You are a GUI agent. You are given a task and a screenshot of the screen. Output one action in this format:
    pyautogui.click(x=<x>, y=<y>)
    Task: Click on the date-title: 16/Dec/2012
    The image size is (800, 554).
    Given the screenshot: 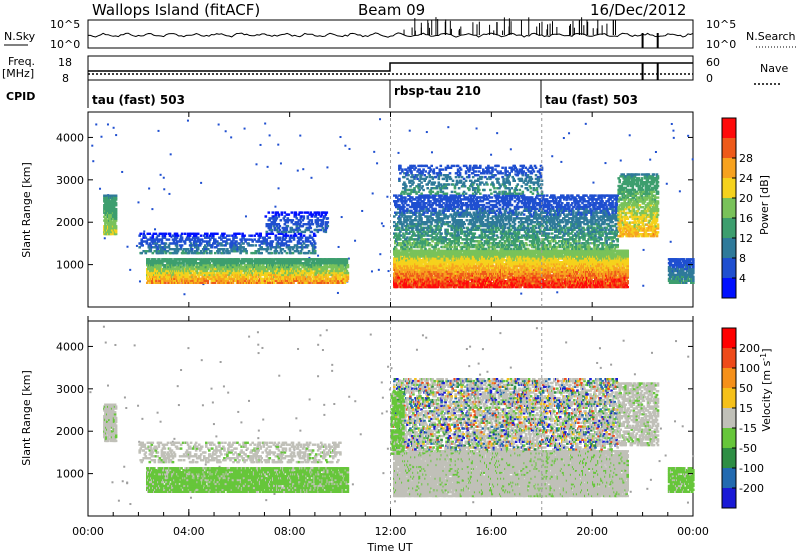 What is the action you would take?
    pyautogui.click(x=638, y=10)
    